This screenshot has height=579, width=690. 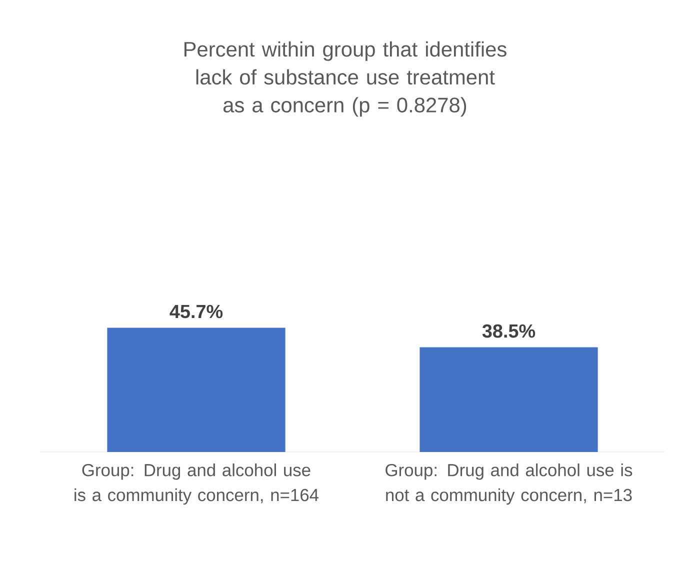 I want to click on x-tick-label: Group: Drug and alcohol use is not a community concern, n=13, so click(x=509, y=484).